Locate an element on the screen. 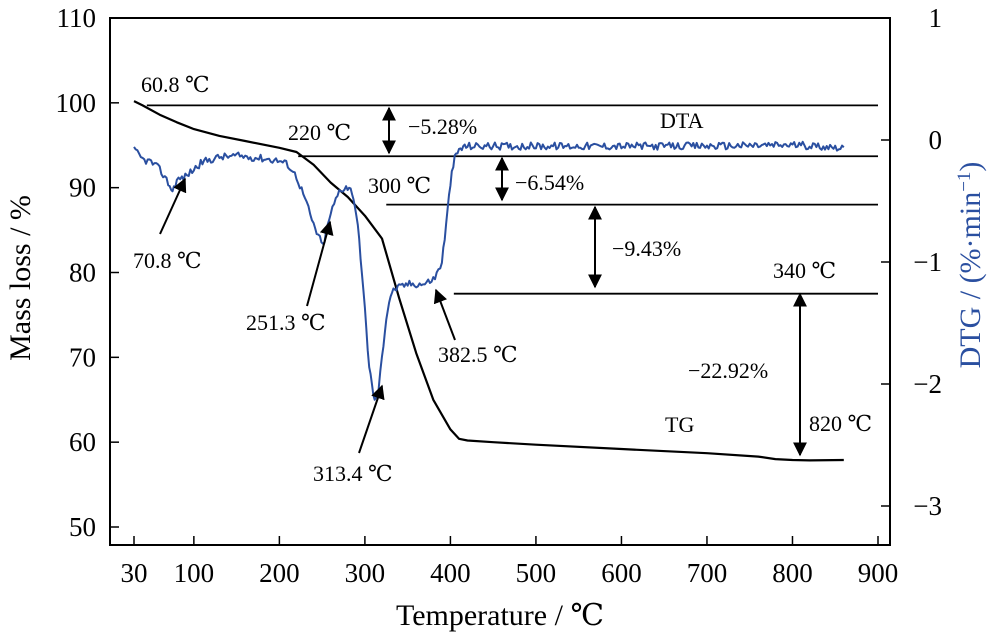  x-axis-title: Temperature / ℃ is located at coordinates (500, 615).